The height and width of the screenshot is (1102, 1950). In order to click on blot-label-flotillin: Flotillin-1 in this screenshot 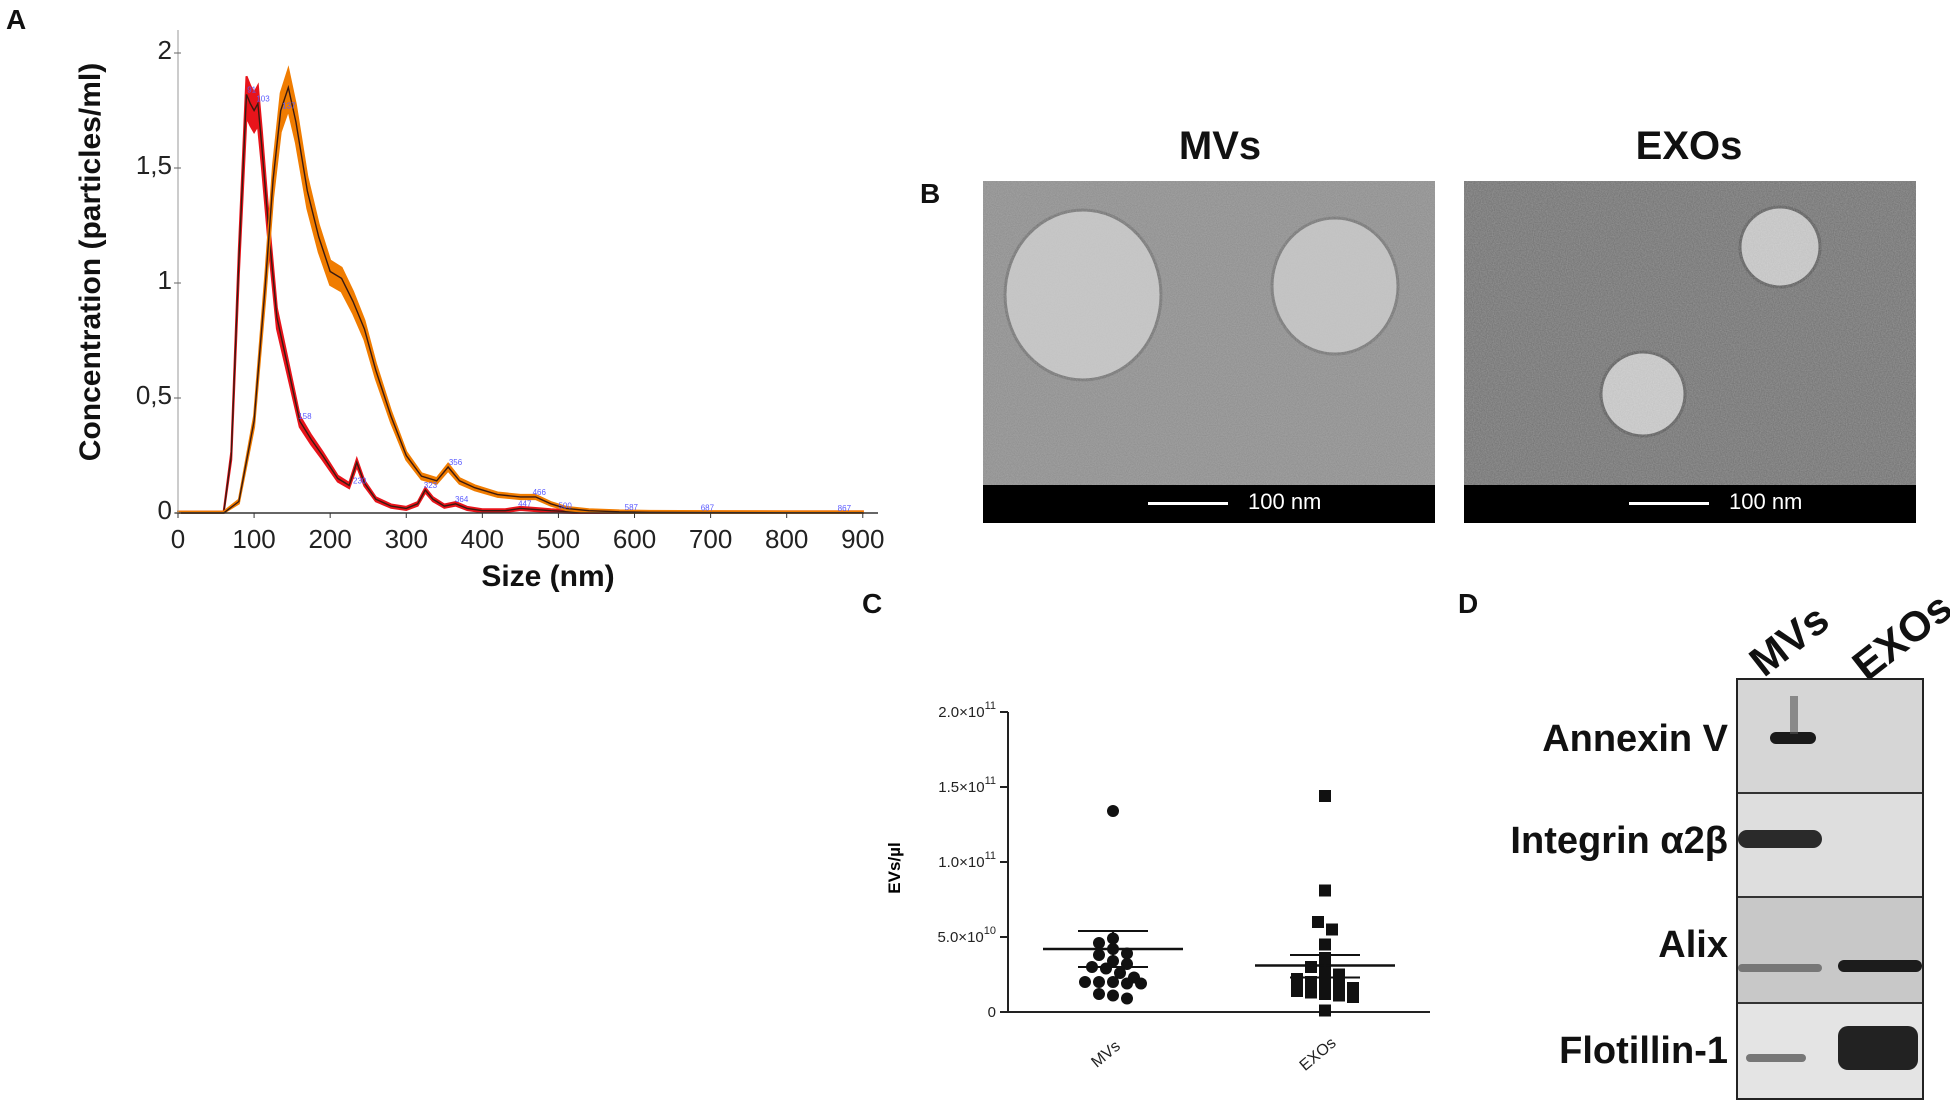, I will do `click(1643, 1051)`.